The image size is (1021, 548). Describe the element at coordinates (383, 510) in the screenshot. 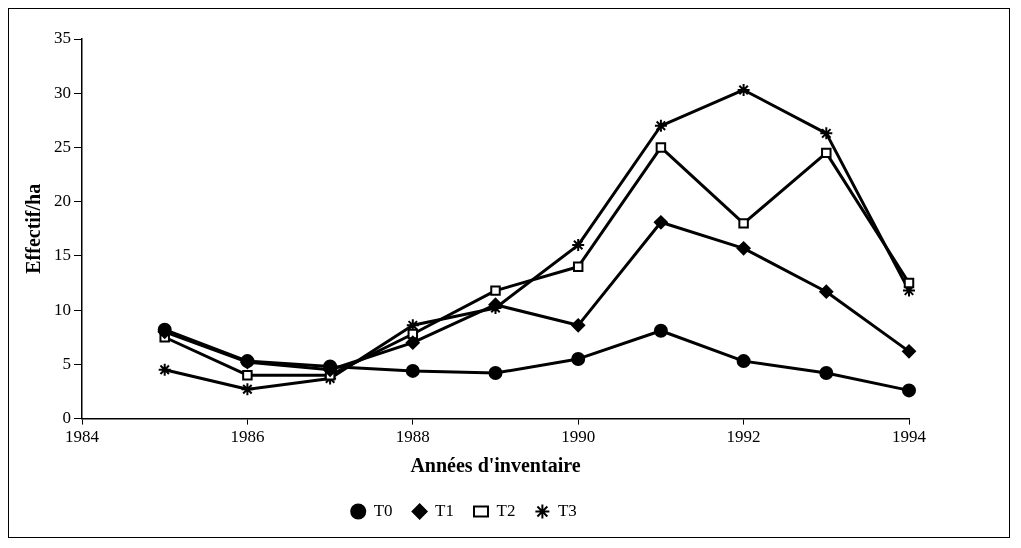

I see `legend-label: T0` at that location.